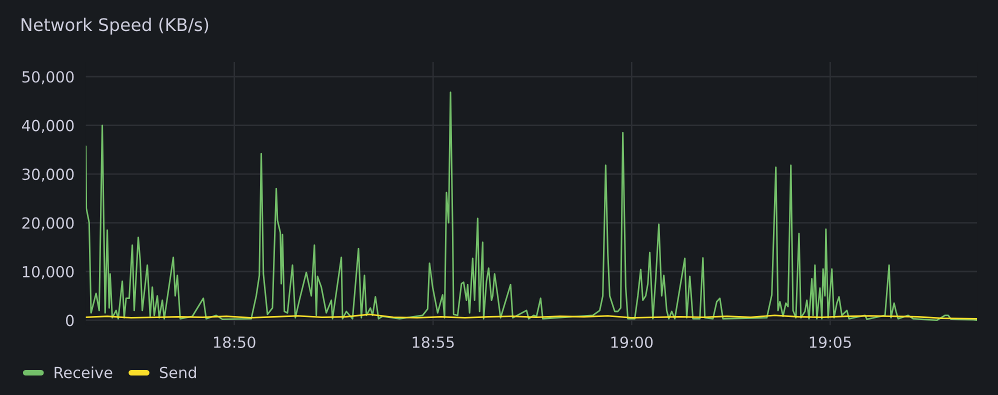 The image size is (998, 395). I want to click on x-tick-label: 19:00, so click(632, 342).